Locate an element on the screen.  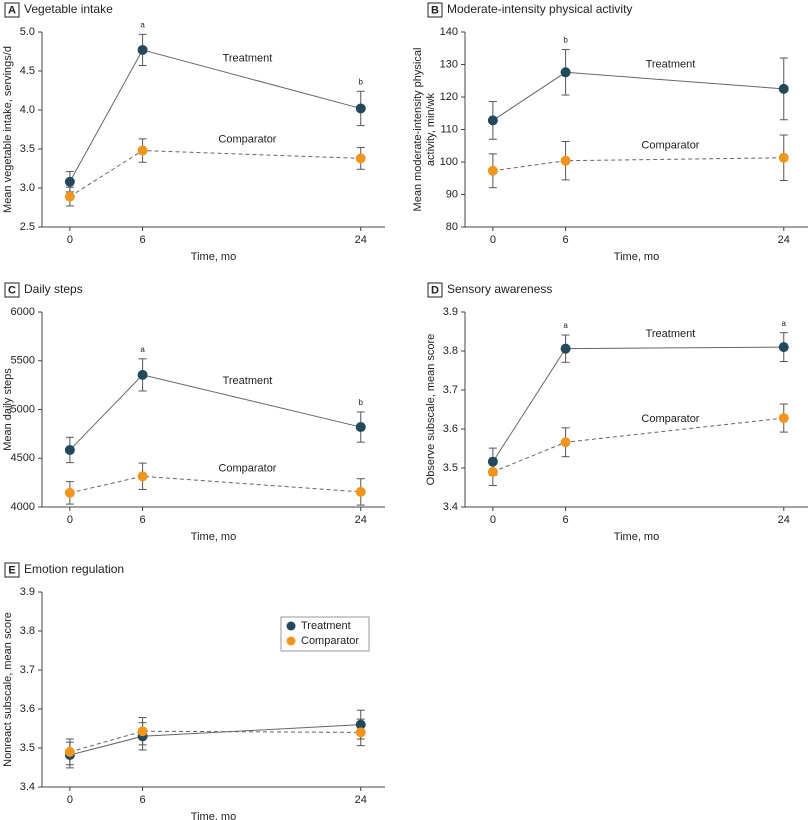
legend-label: Treatment is located at coordinates (326, 626).